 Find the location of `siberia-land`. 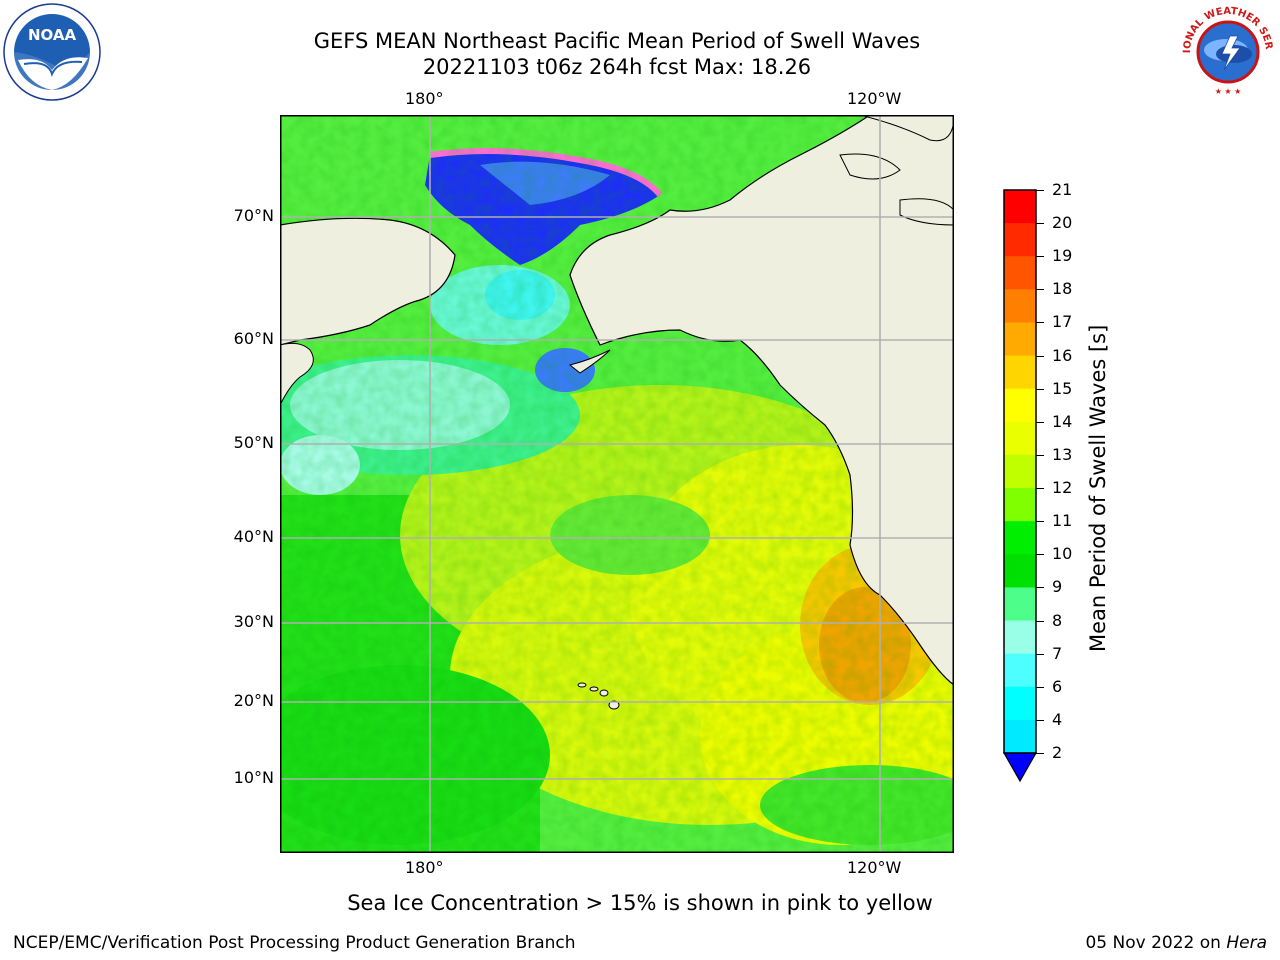

siberia-land is located at coordinates (368, 281).